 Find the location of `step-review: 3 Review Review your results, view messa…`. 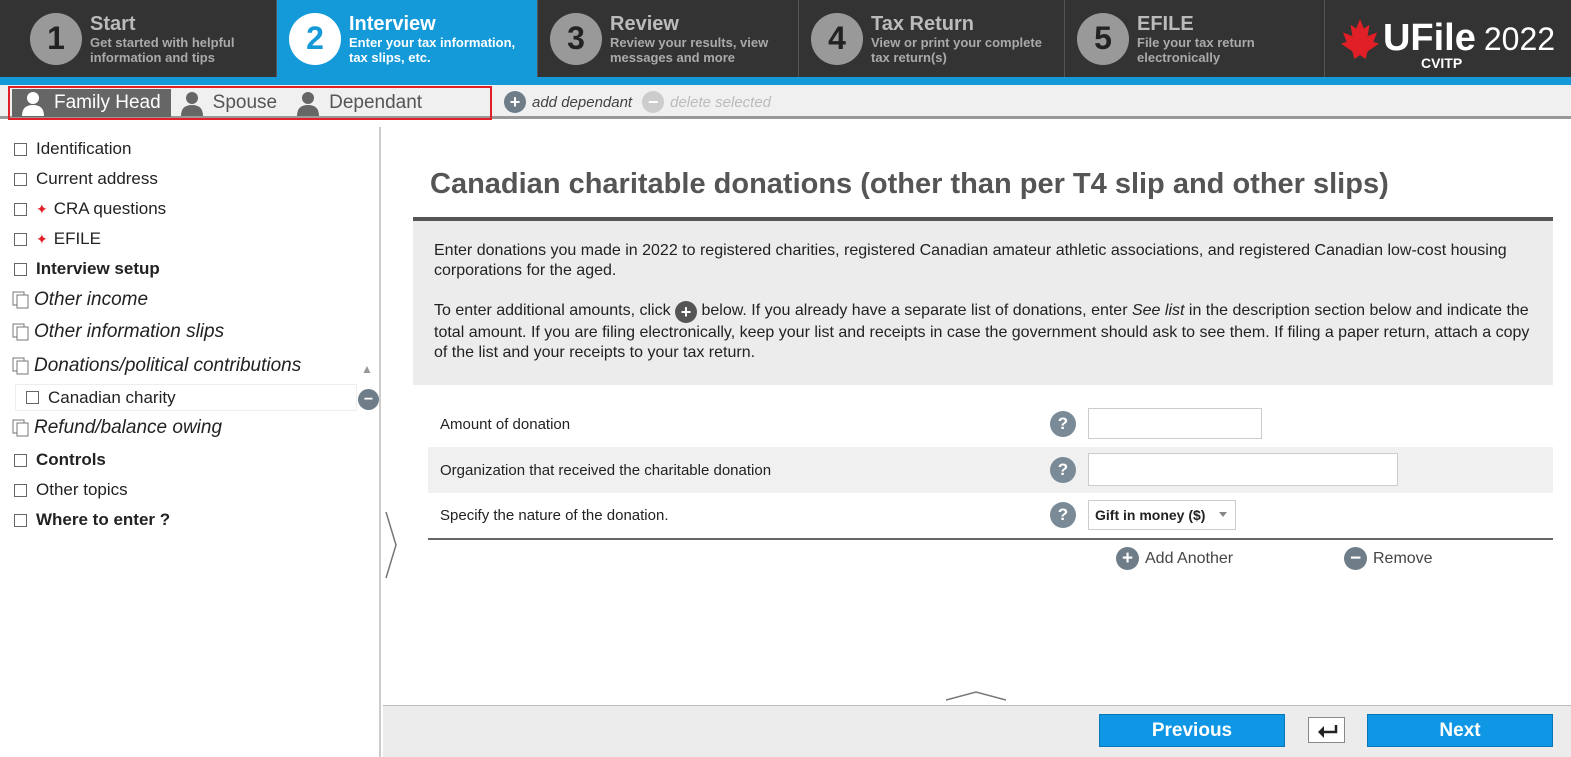

step-review: 3 Review Review your results, view messa… is located at coordinates (668, 38).